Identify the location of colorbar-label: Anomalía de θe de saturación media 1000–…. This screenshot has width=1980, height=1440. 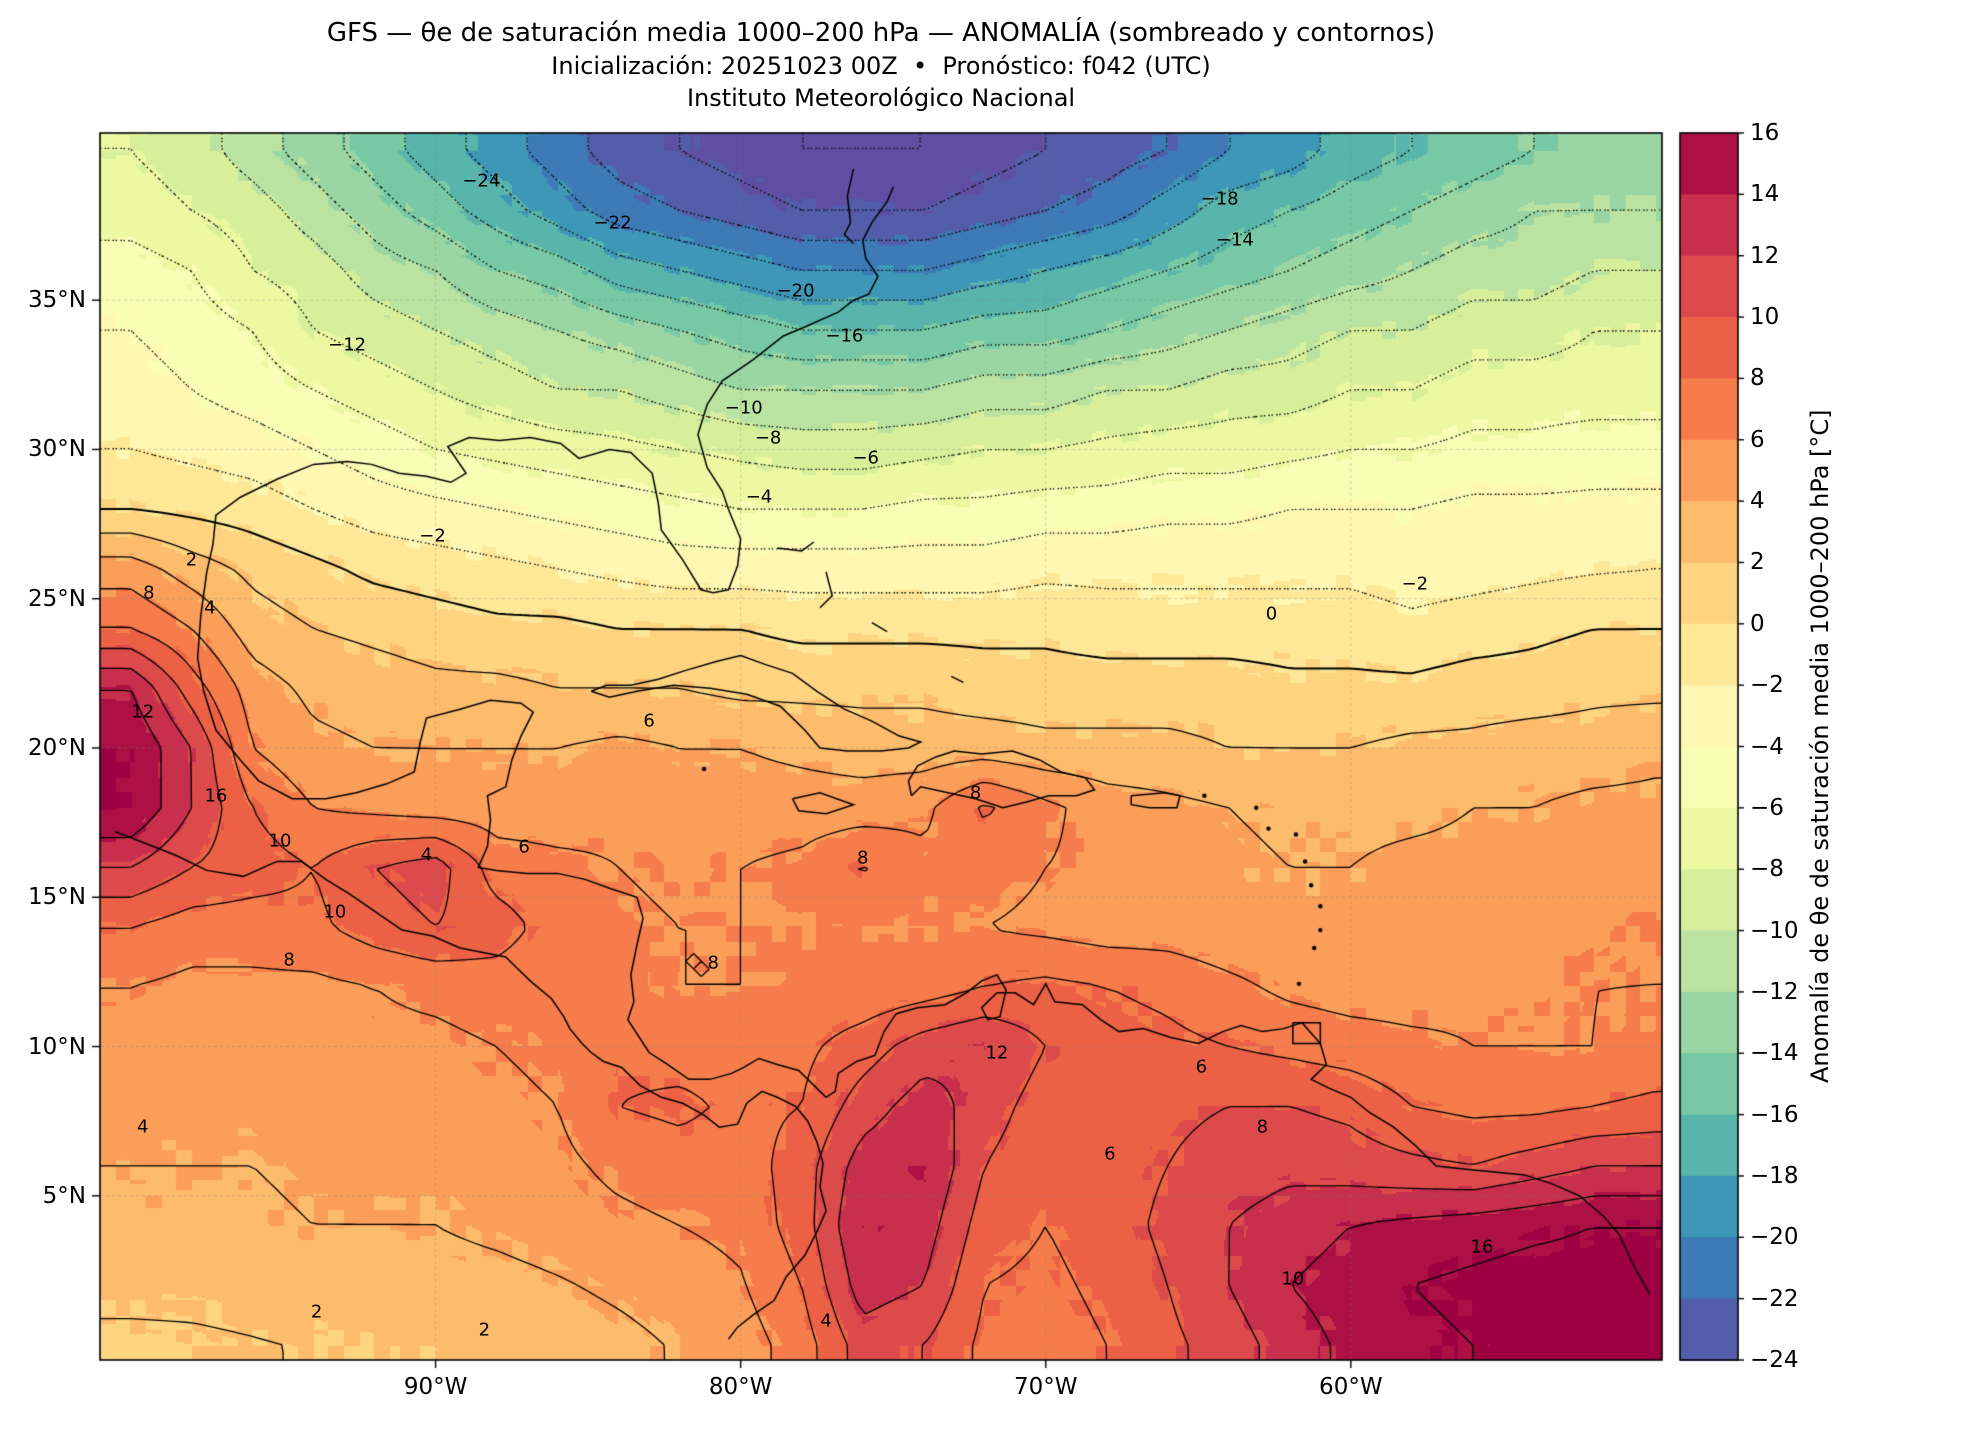
(1820, 746).